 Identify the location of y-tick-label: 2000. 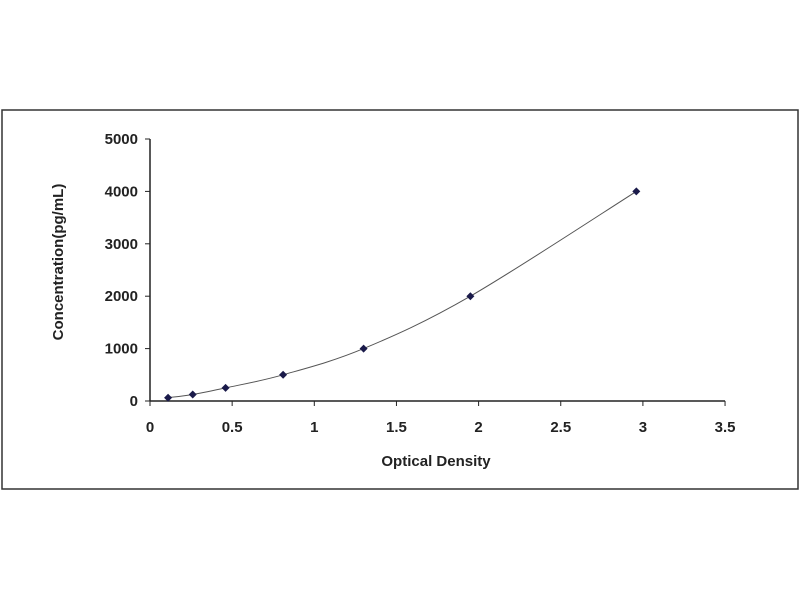
(121, 296).